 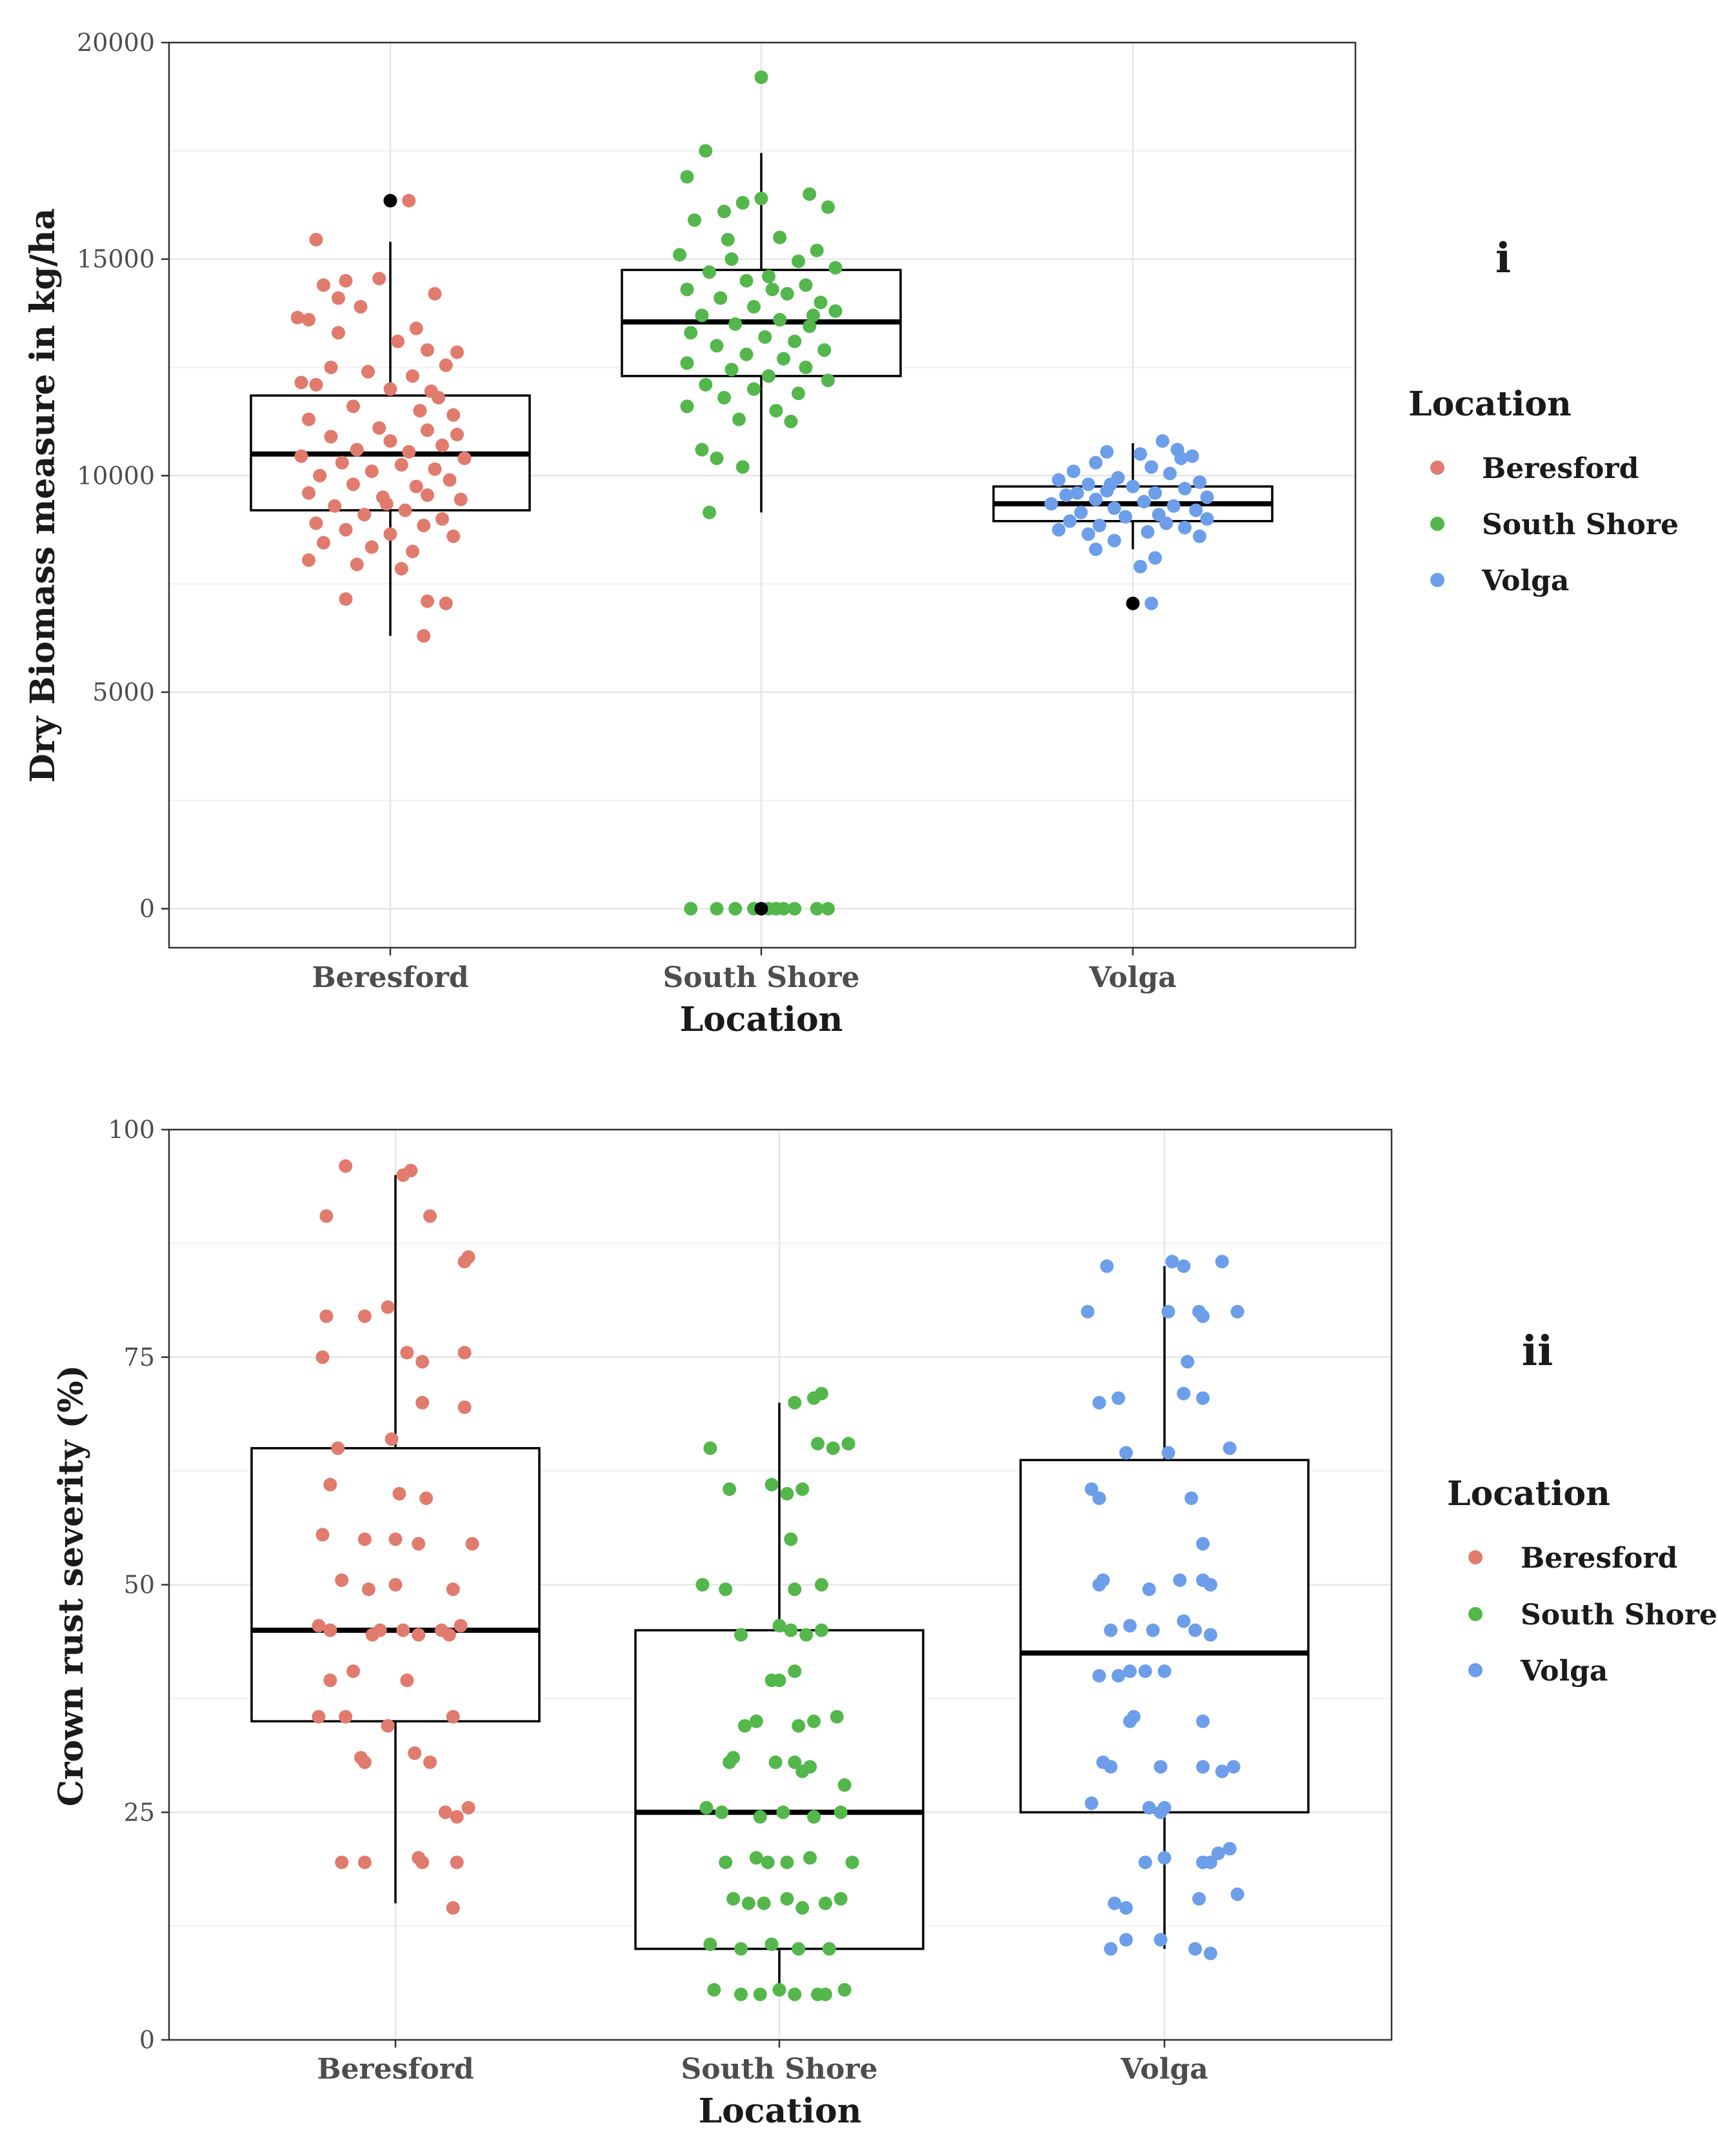 What do you see at coordinates (744, 971) in the screenshot?
I see `panel-i-x-ticks: Beresford South Shore Volga` at bounding box center [744, 971].